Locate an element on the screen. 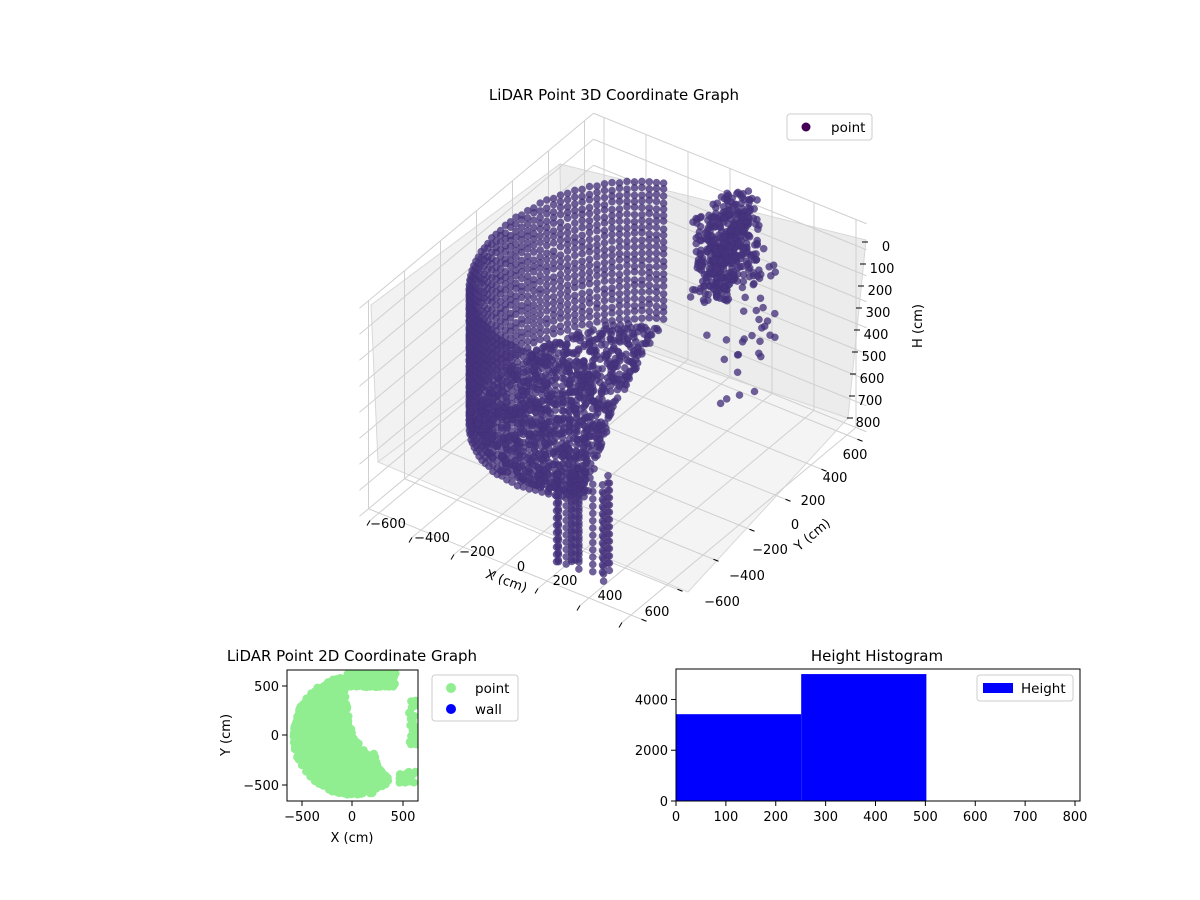 This screenshot has height=900, width=1200. chart-3d-zlabel: H (cm) is located at coordinates (918, 326).